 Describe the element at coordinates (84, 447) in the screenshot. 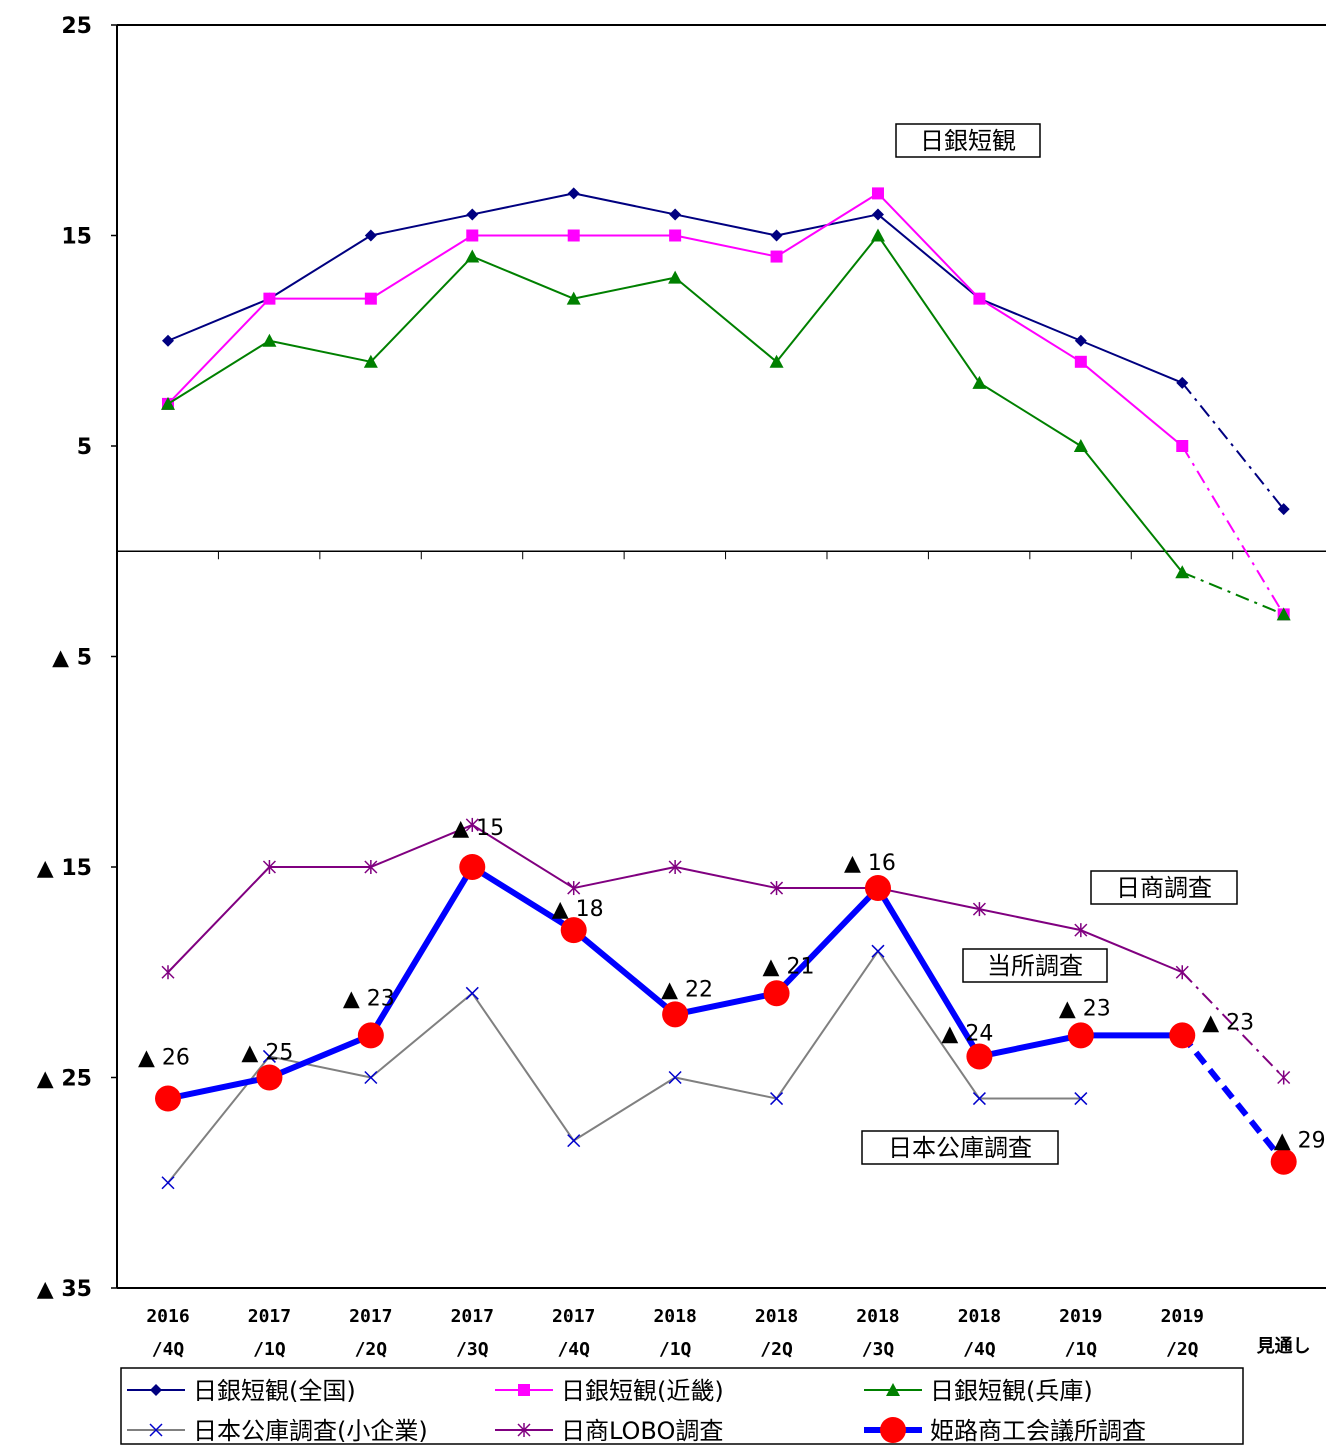

I see `y-tick-label: 5` at that location.